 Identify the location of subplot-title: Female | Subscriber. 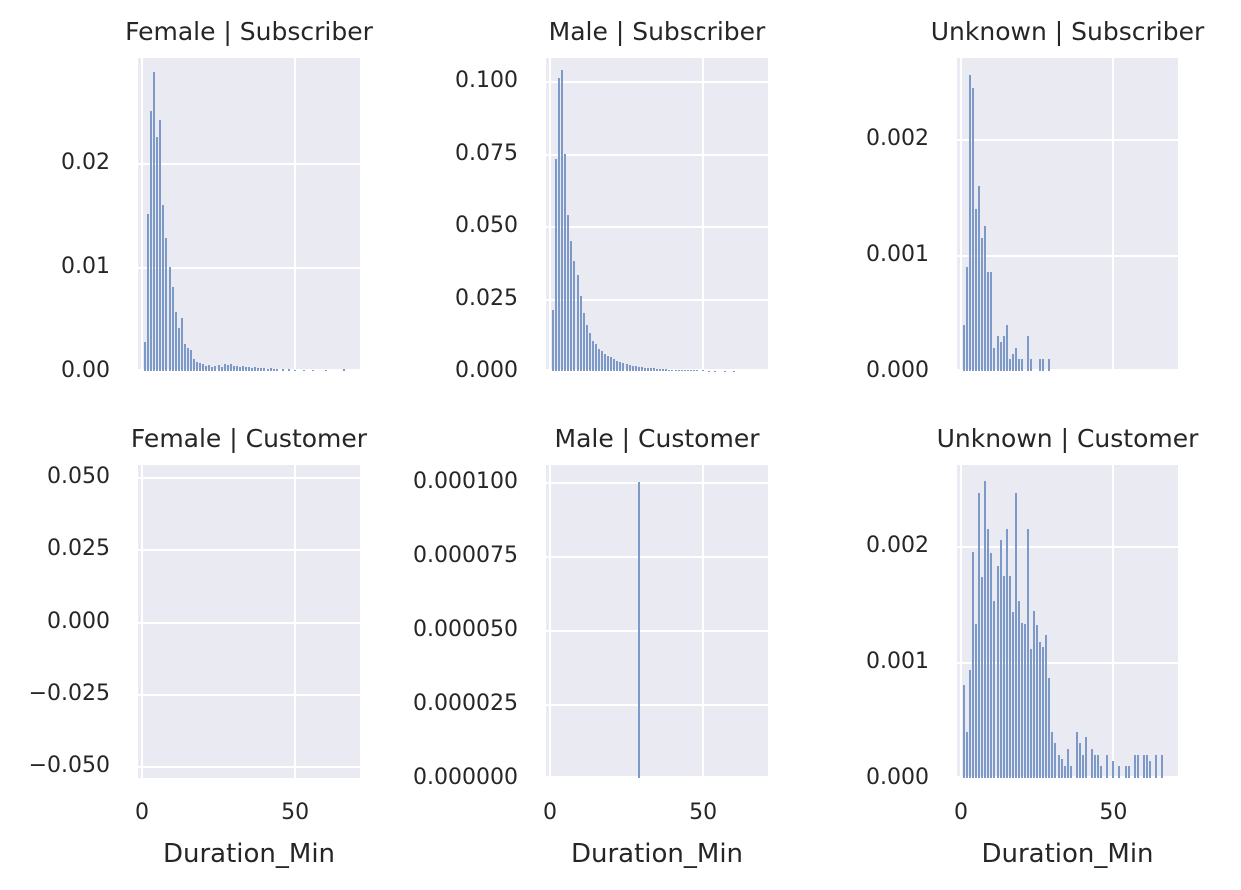
(249, 31).